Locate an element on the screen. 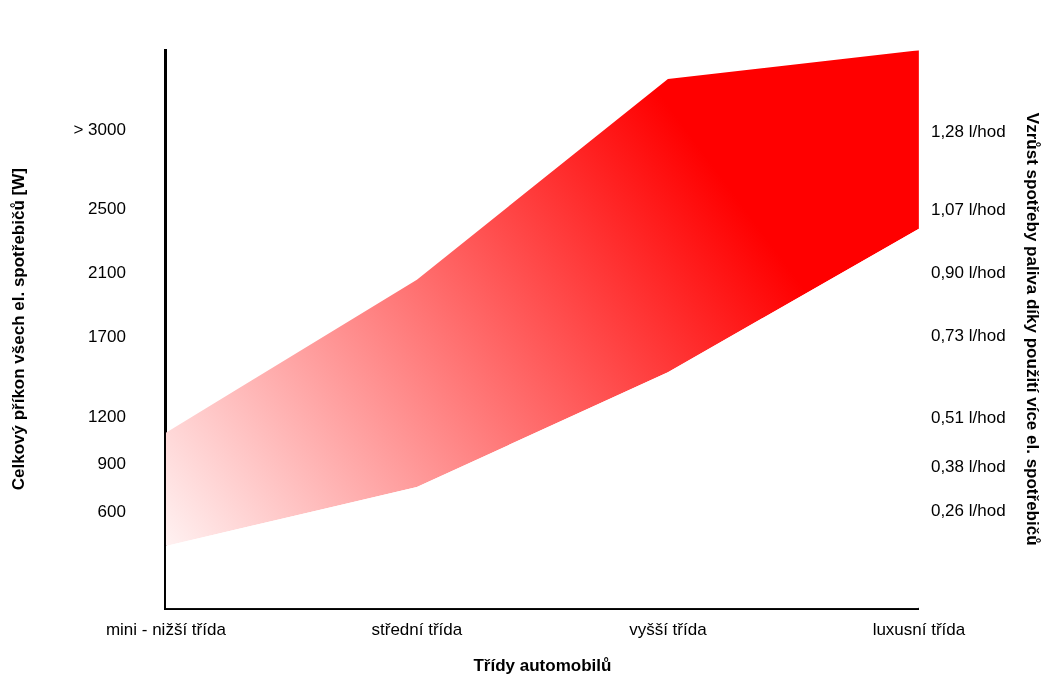 The height and width of the screenshot is (681, 1051). x-axis-title: Třídy automobilů is located at coordinates (542, 666).